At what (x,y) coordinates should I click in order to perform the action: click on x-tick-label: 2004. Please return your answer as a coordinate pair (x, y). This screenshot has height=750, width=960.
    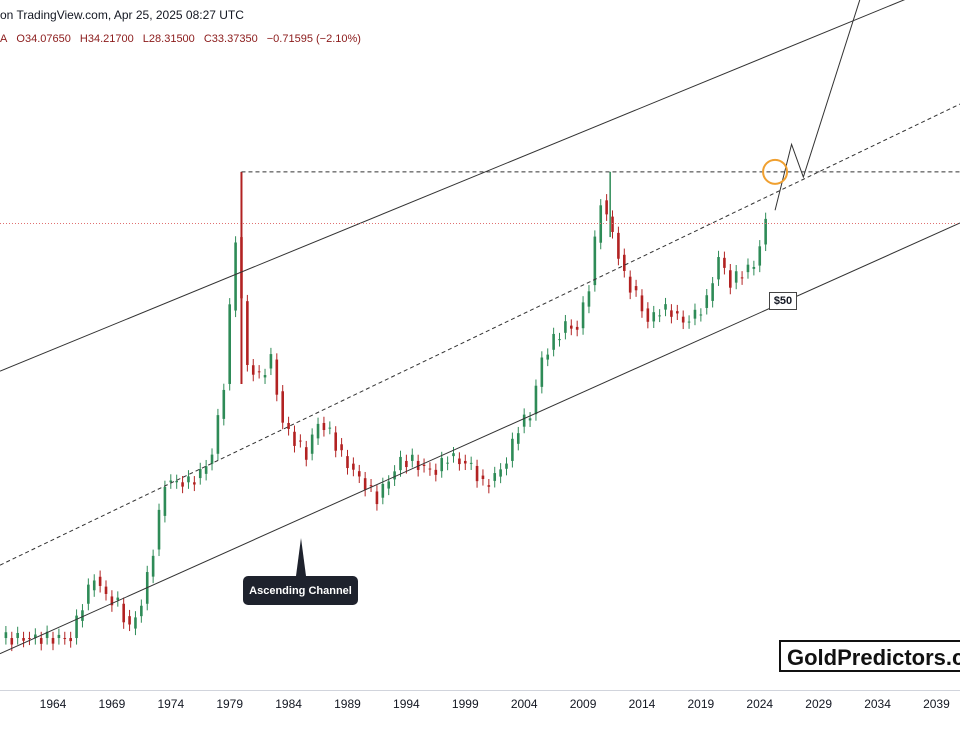
    Looking at the image, I should click on (524, 704).